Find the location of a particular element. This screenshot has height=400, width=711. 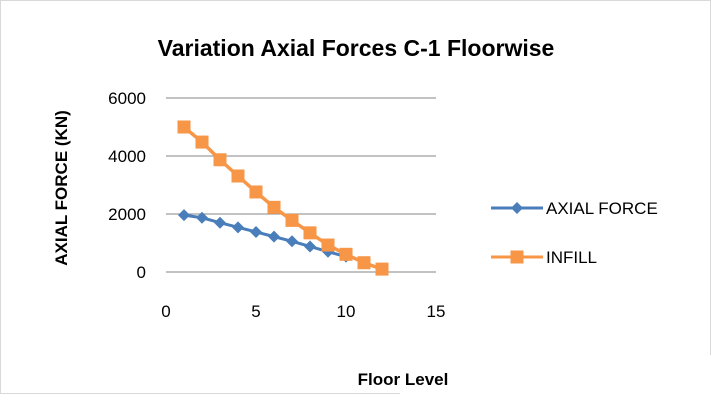

series-group is located at coordinates (283, 198).